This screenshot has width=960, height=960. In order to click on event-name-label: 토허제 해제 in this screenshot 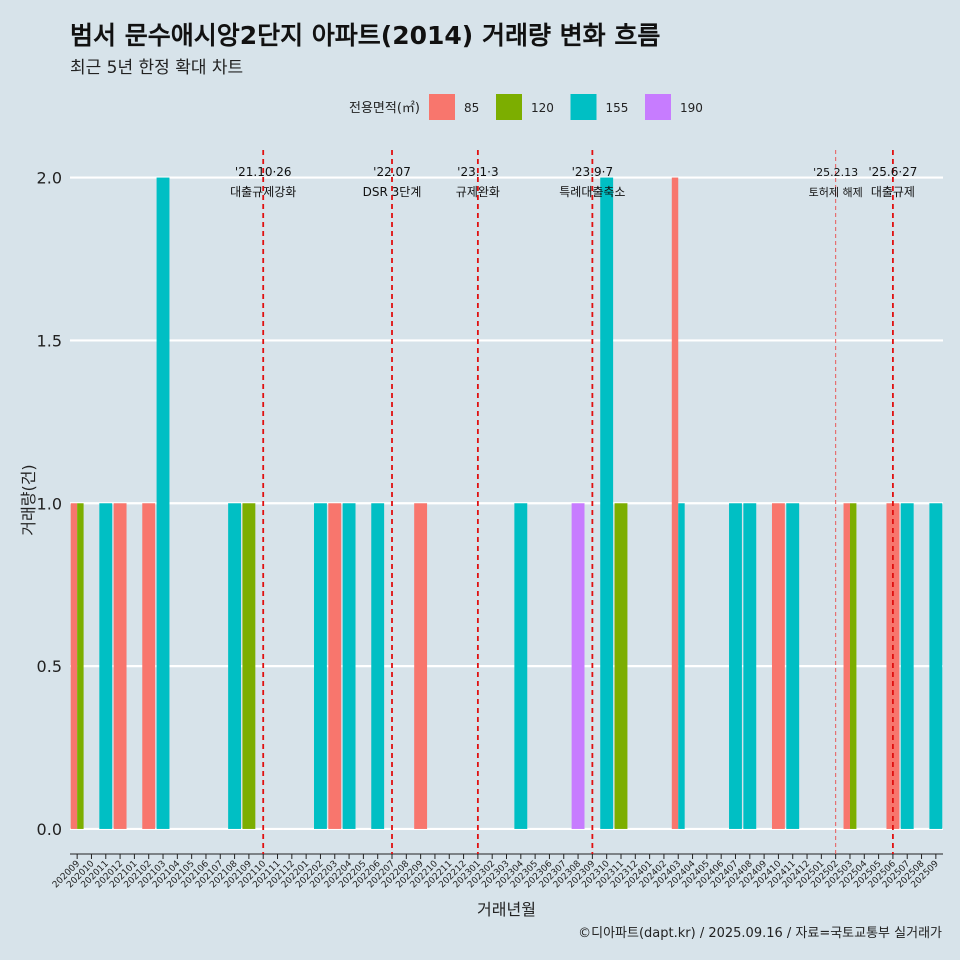, I will do `click(836, 192)`.